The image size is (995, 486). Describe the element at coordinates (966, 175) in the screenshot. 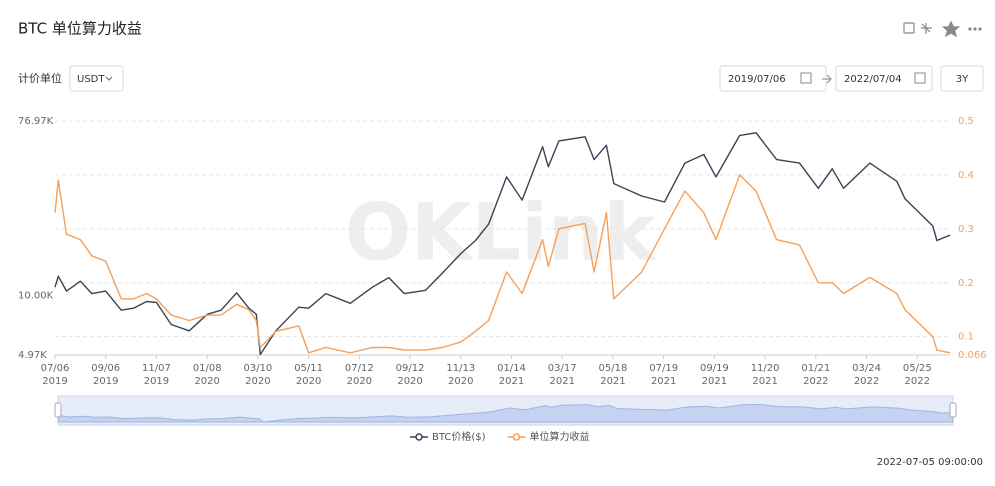

I see `y2-tick-label: 0.4` at that location.